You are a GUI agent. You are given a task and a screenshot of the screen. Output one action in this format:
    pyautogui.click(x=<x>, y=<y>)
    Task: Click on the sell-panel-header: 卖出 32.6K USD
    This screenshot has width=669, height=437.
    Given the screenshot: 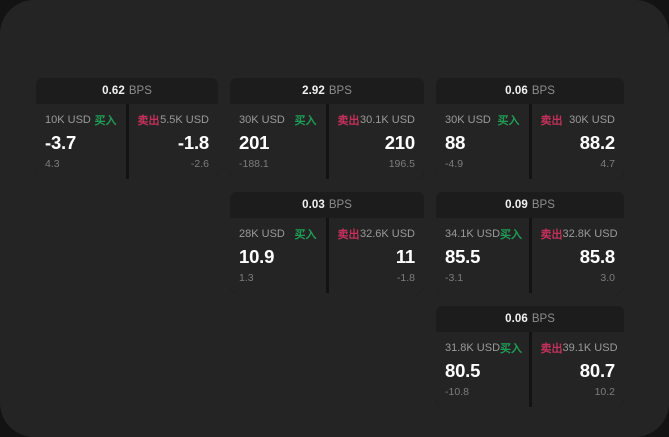 What is the action you would take?
    pyautogui.click(x=377, y=234)
    